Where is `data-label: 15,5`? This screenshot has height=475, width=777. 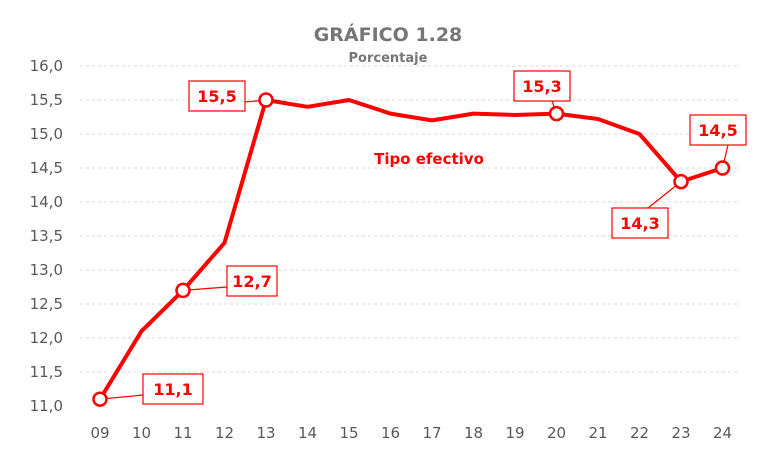
data-label: 15,5 is located at coordinates (216, 96).